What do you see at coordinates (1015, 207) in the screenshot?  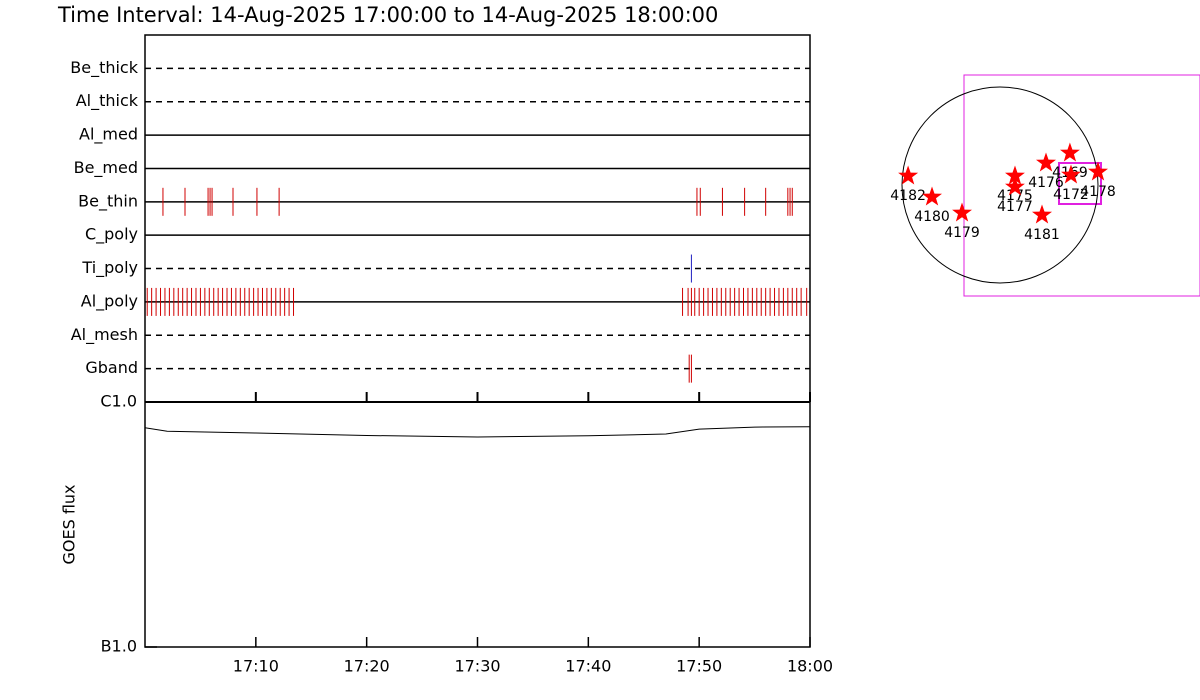 I see `region-label: 4177` at bounding box center [1015, 207].